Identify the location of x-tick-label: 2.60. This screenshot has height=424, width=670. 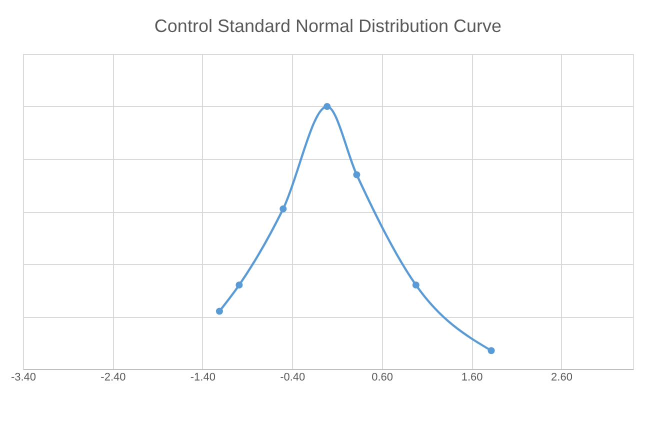
(561, 378).